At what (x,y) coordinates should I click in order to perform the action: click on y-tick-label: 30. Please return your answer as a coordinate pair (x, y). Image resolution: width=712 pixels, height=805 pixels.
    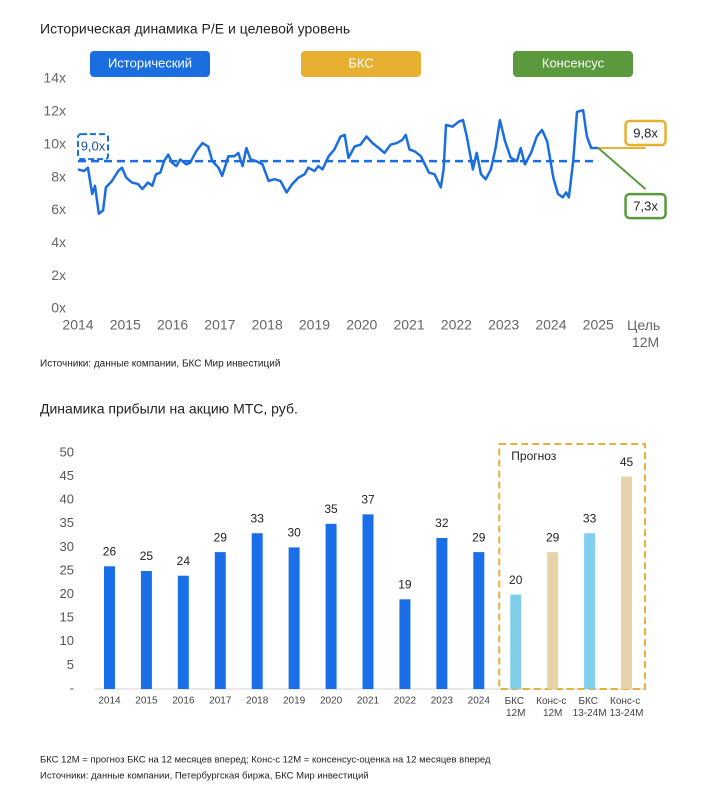
    Looking at the image, I should click on (67, 546).